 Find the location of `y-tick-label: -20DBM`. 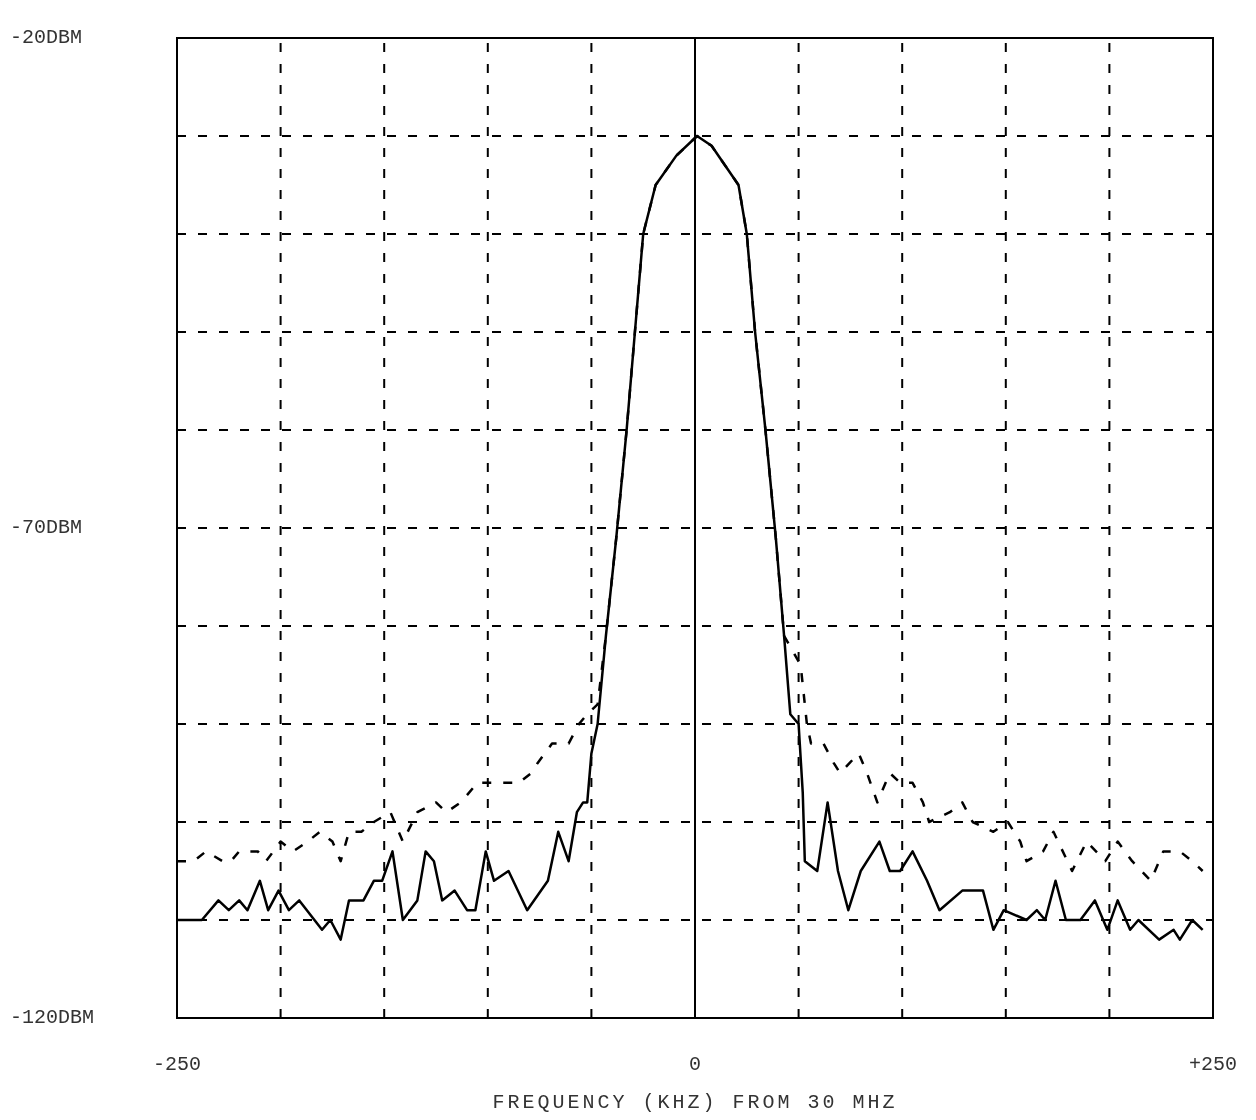

y-tick-label: -20DBM is located at coordinates (46, 38).